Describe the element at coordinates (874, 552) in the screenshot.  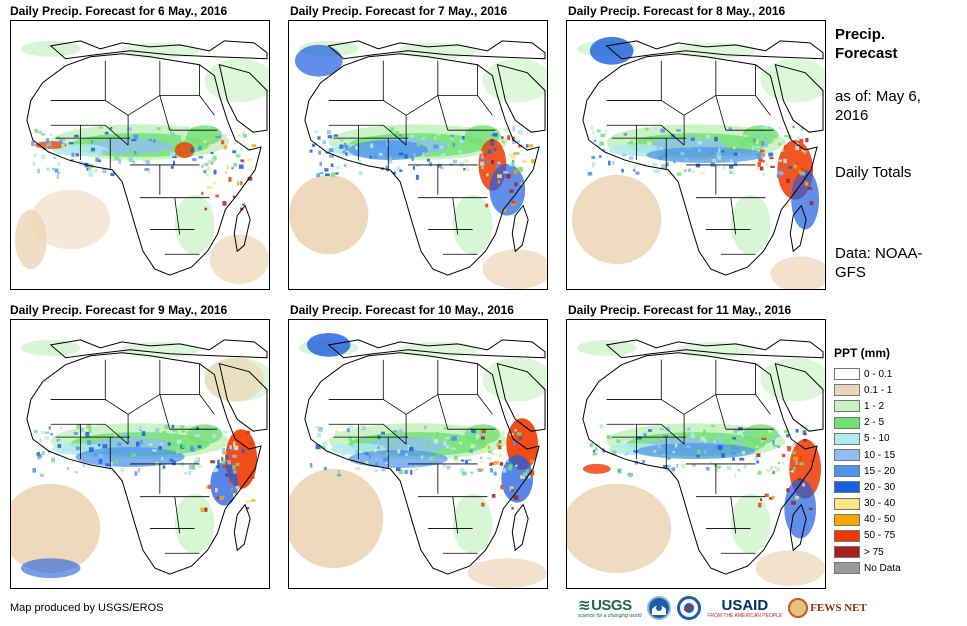
I see `legend-label: > 75` at that location.